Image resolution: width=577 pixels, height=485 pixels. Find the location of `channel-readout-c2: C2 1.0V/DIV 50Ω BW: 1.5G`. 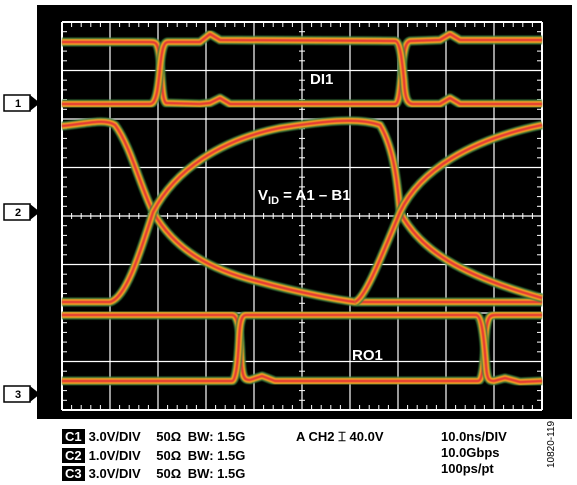

channel-readout-c2: C2 1.0V/DIV 50Ω BW: 1.5G is located at coordinates (153, 455).